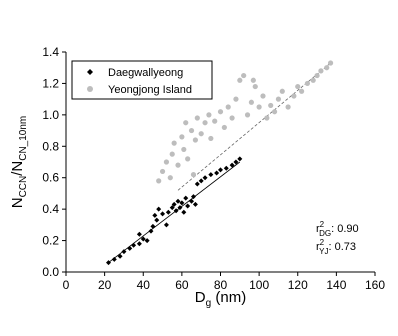  I want to click on annotation-sub: YJ, so click(323, 251).